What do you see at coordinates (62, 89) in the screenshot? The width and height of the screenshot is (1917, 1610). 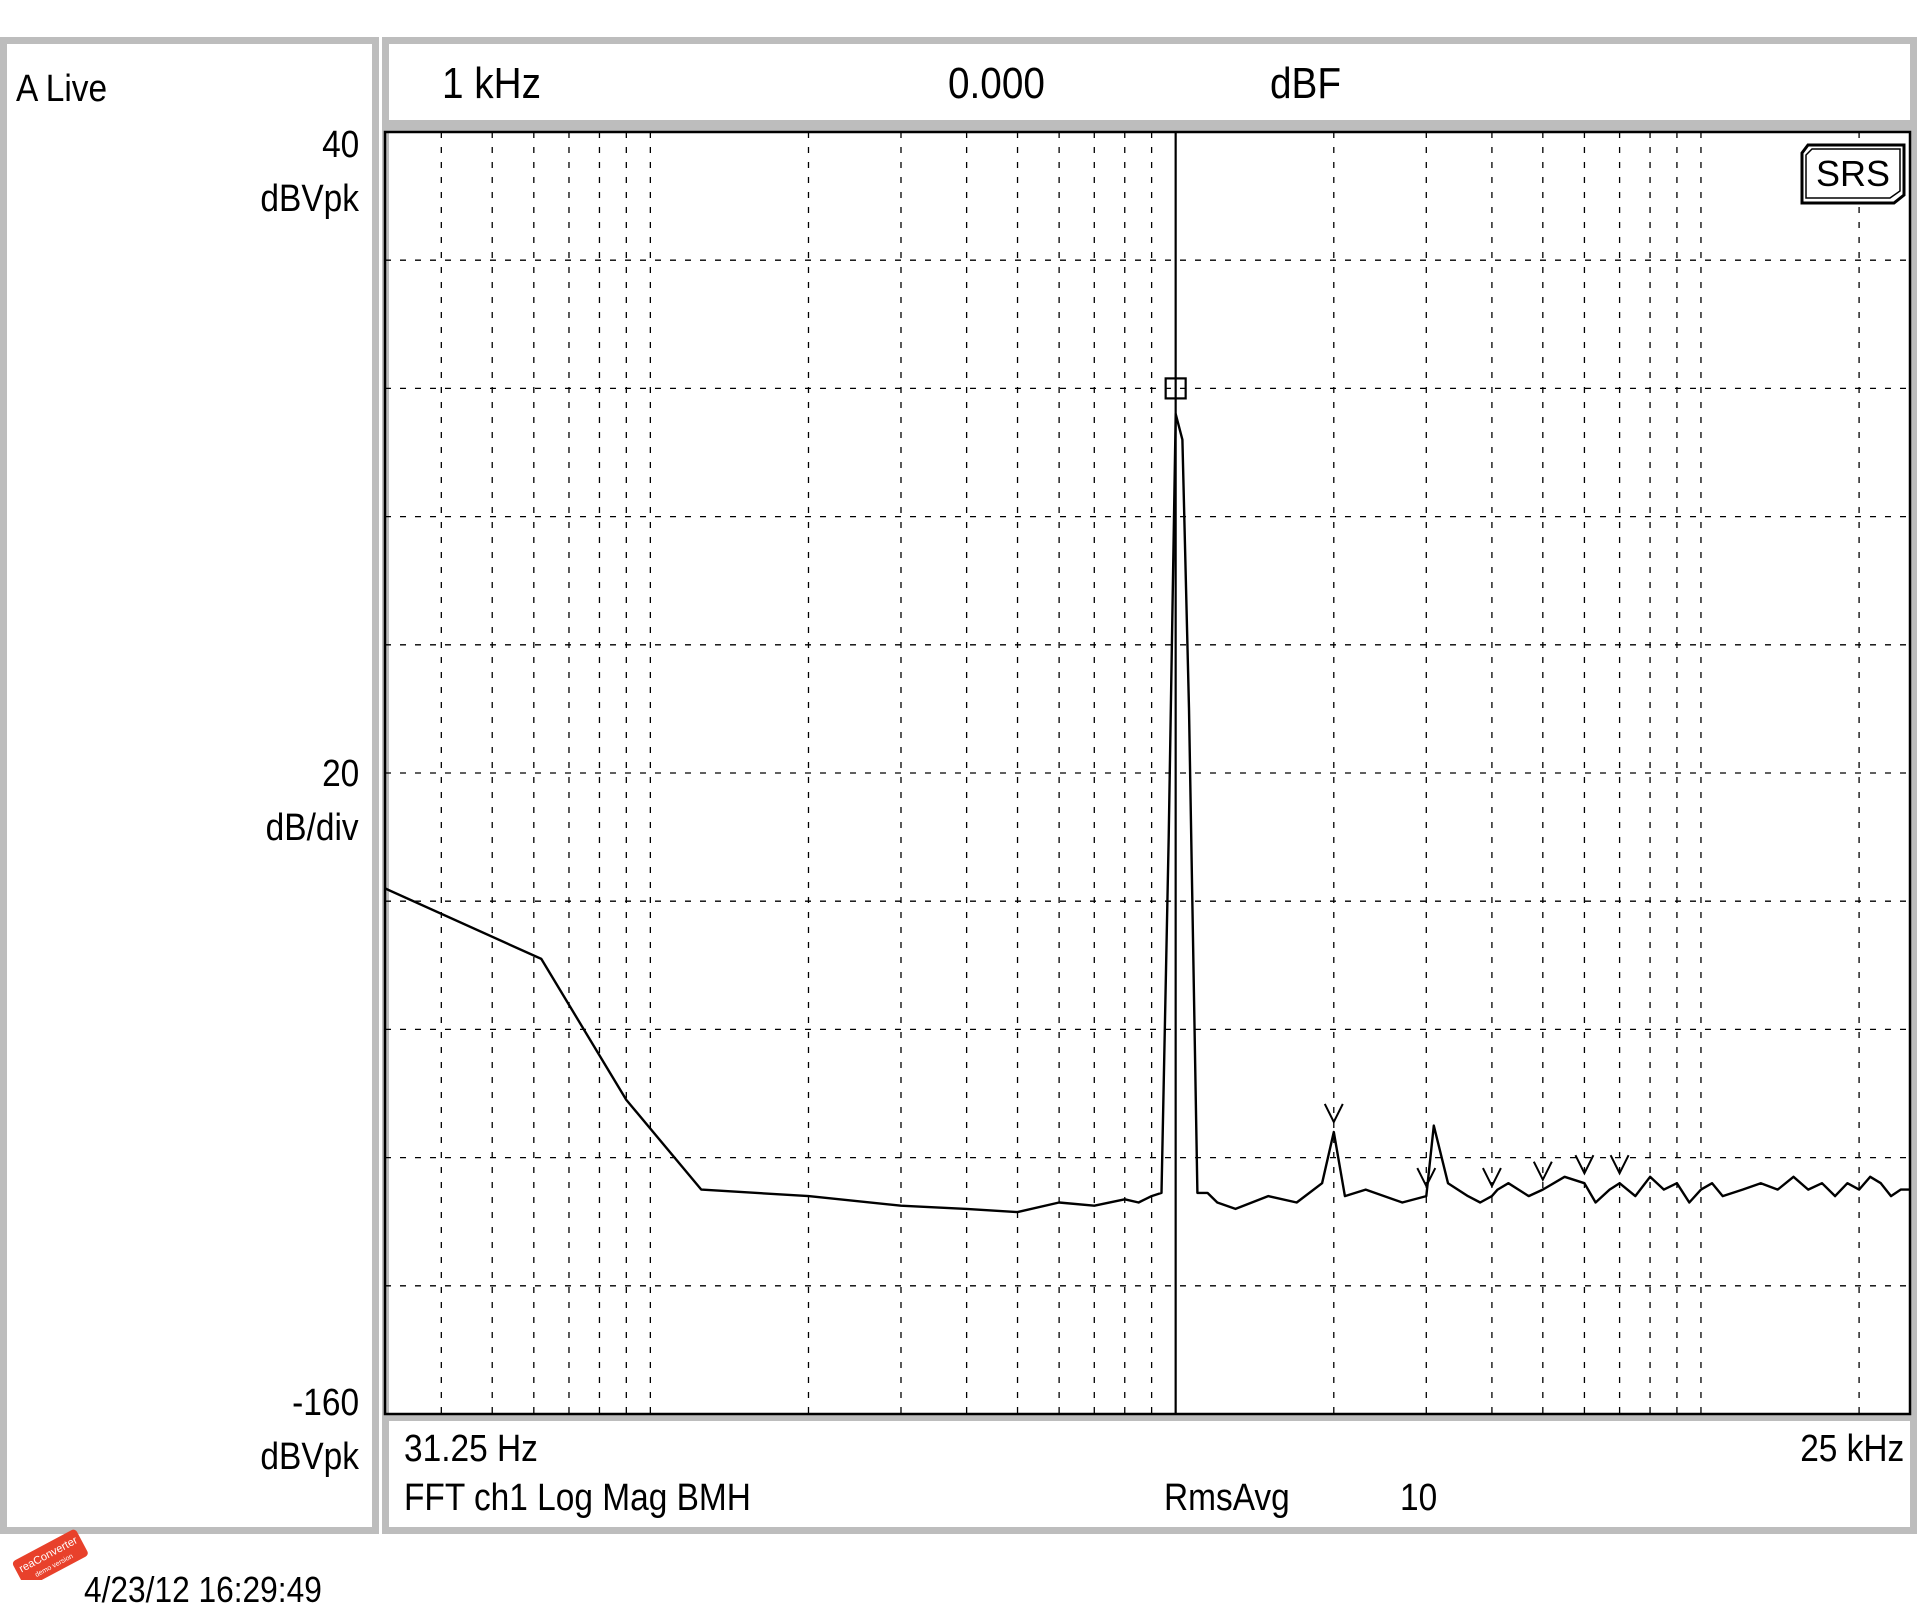 I see `trace-label: A Live` at bounding box center [62, 89].